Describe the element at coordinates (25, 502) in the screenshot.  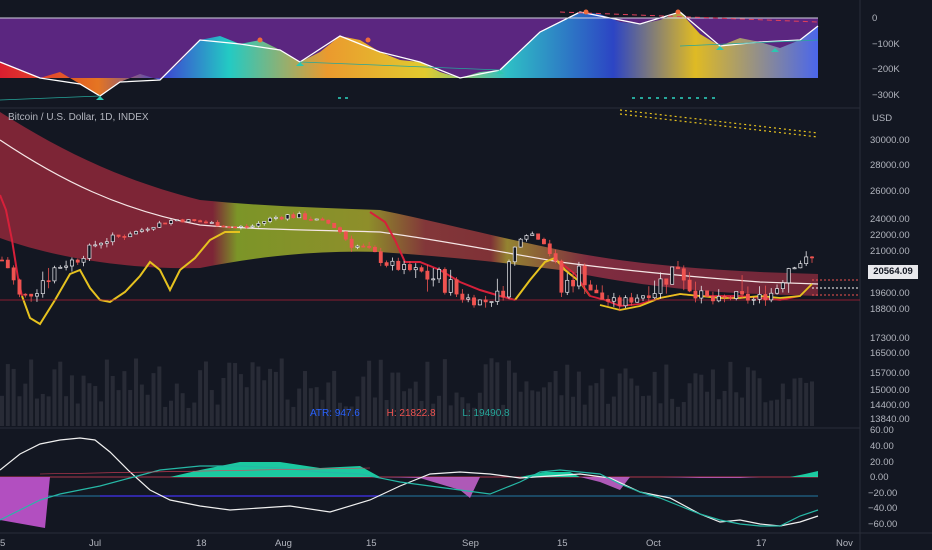
I see `histogram-neg` at that location.